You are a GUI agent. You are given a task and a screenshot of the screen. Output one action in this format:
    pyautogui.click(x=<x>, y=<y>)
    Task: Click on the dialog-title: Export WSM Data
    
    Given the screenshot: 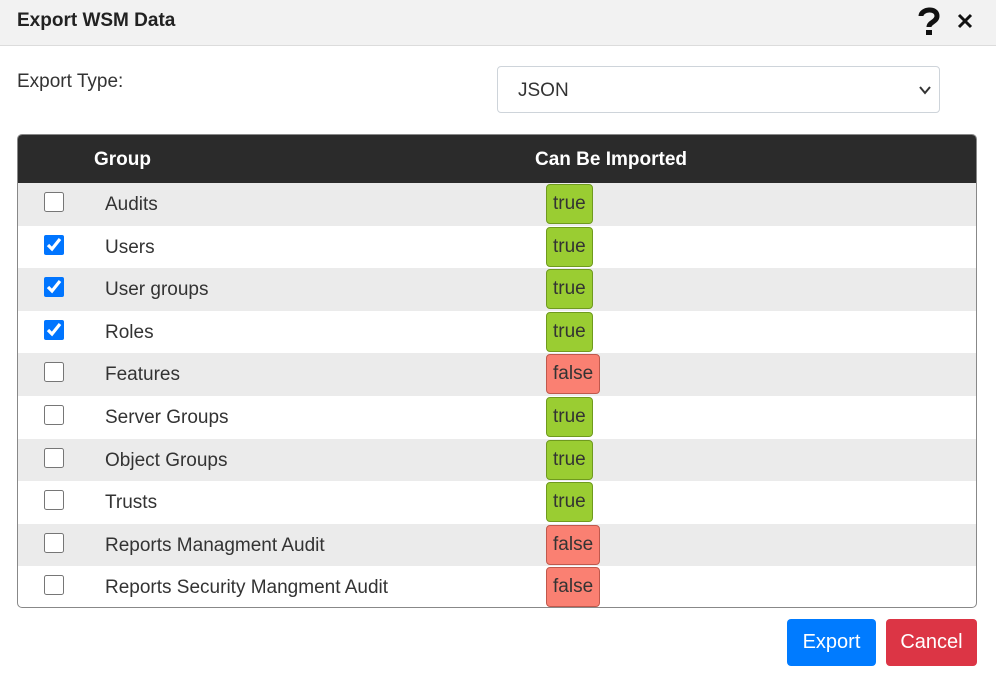 What is the action you would take?
    pyautogui.click(x=96, y=20)
    